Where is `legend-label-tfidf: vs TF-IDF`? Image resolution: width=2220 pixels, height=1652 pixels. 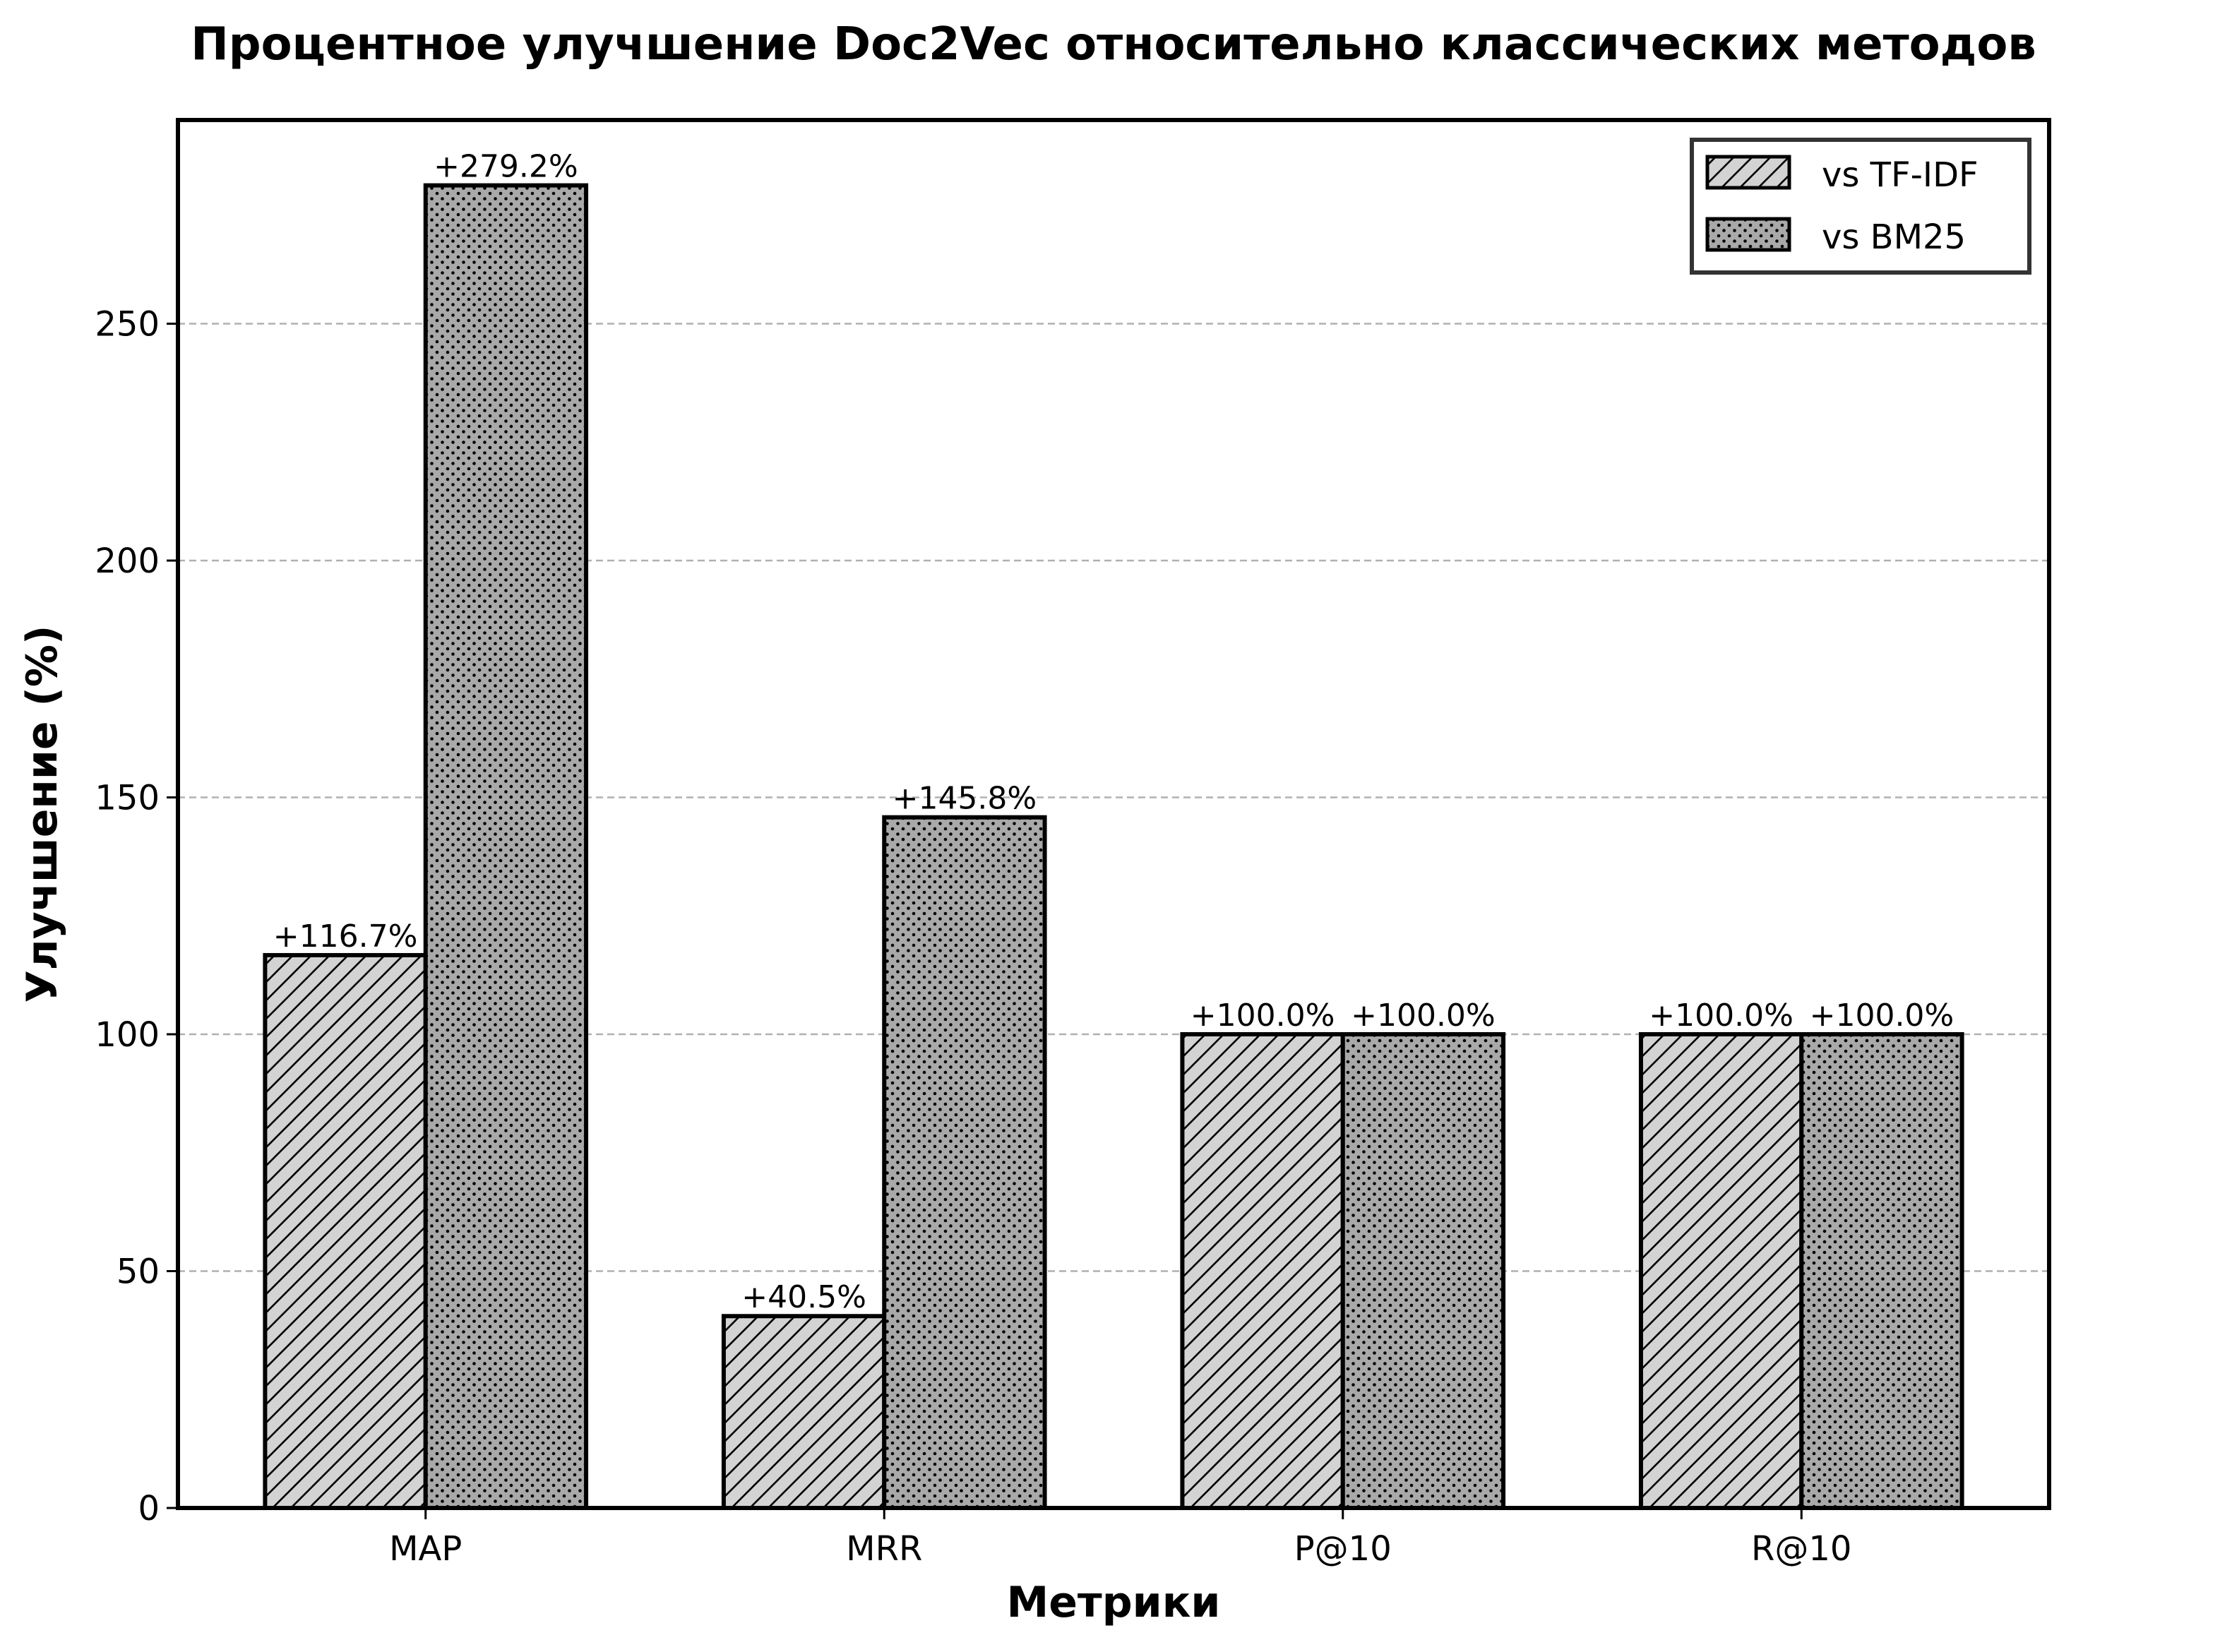 legend-label-tfidf: vs TF-IDF is located at coordinates (1900, 175).